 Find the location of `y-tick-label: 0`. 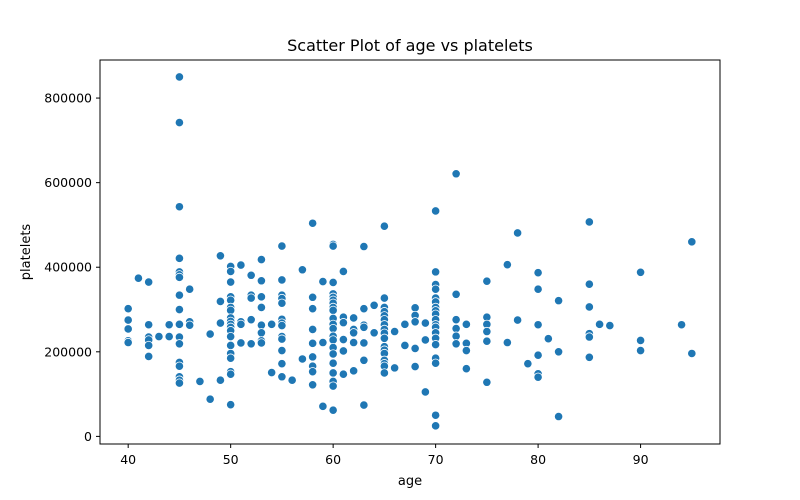

y-tick-label: 0 is located at coordinates (88, 436).